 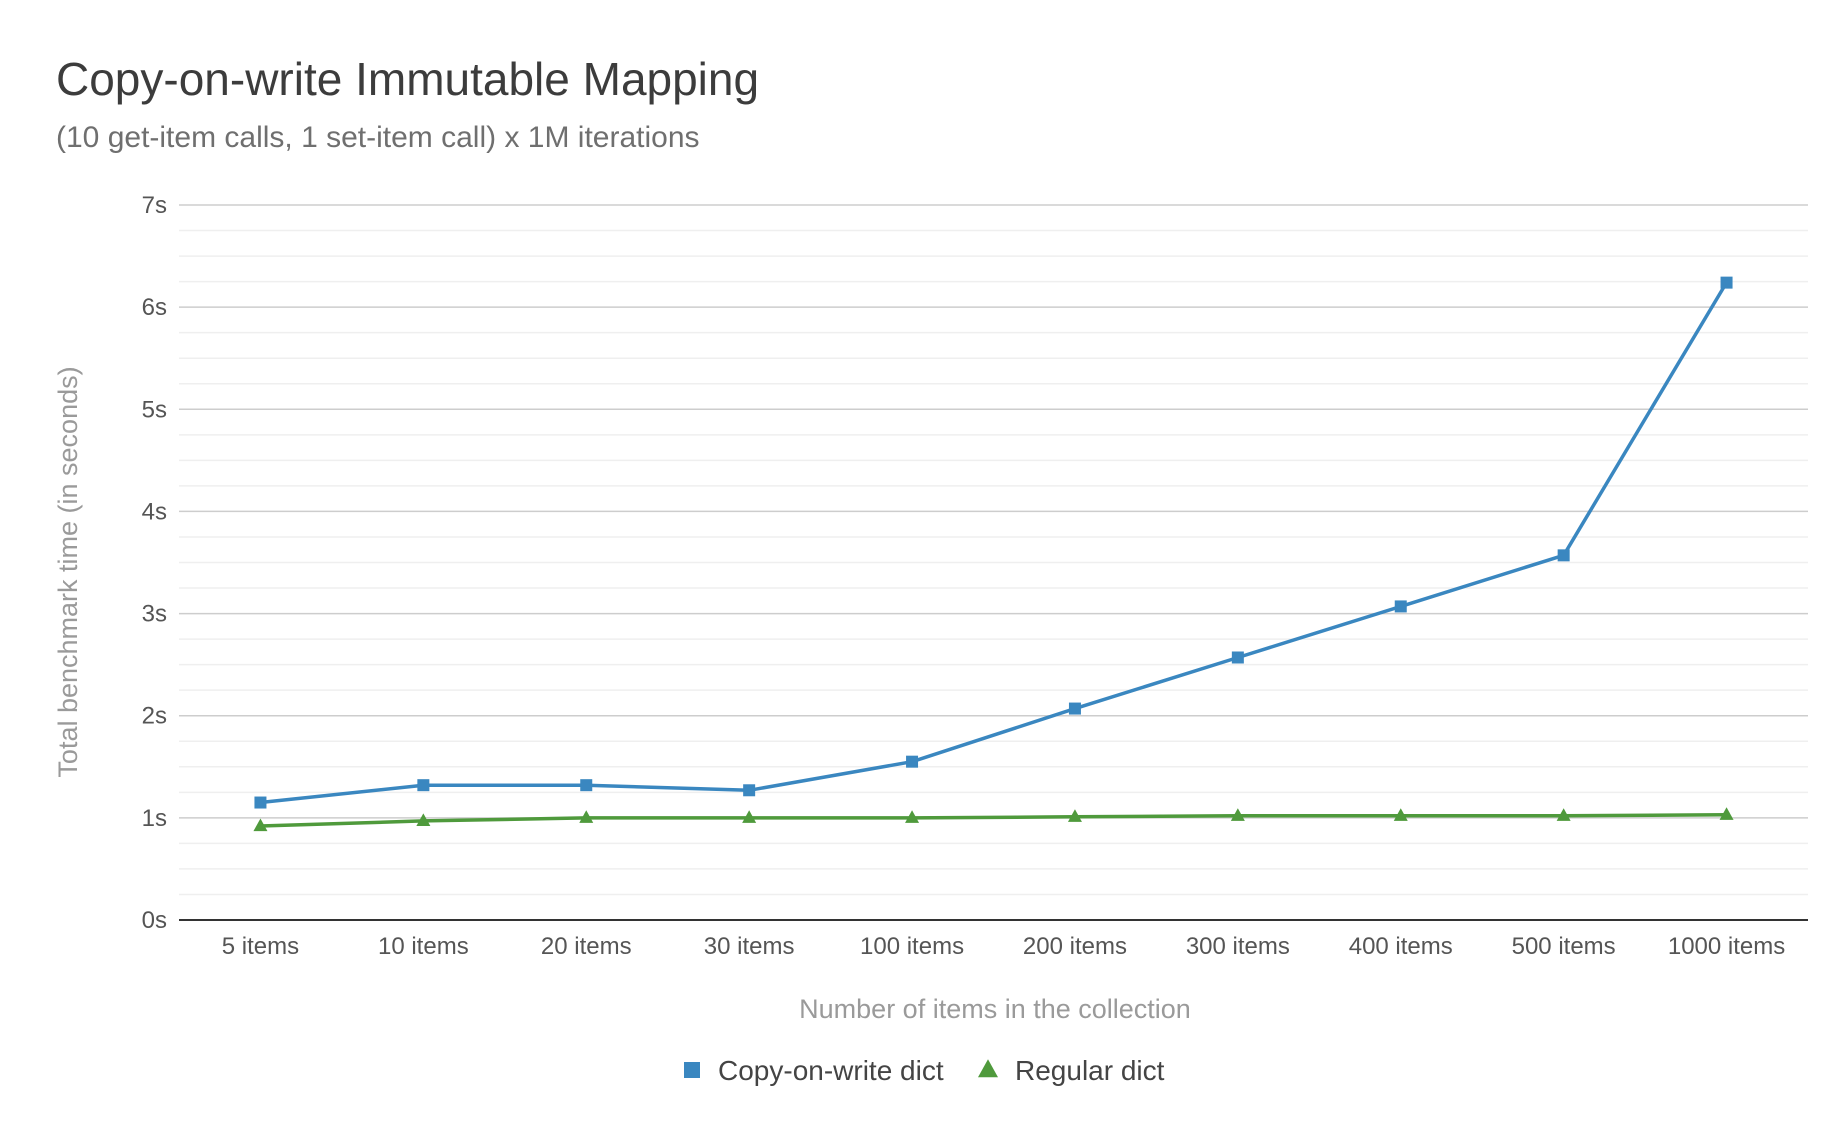 What do you see at coordinates (154, 716) in the screenshot?
I see `y-tick-label: 2s` at bounding box center [154, 716].